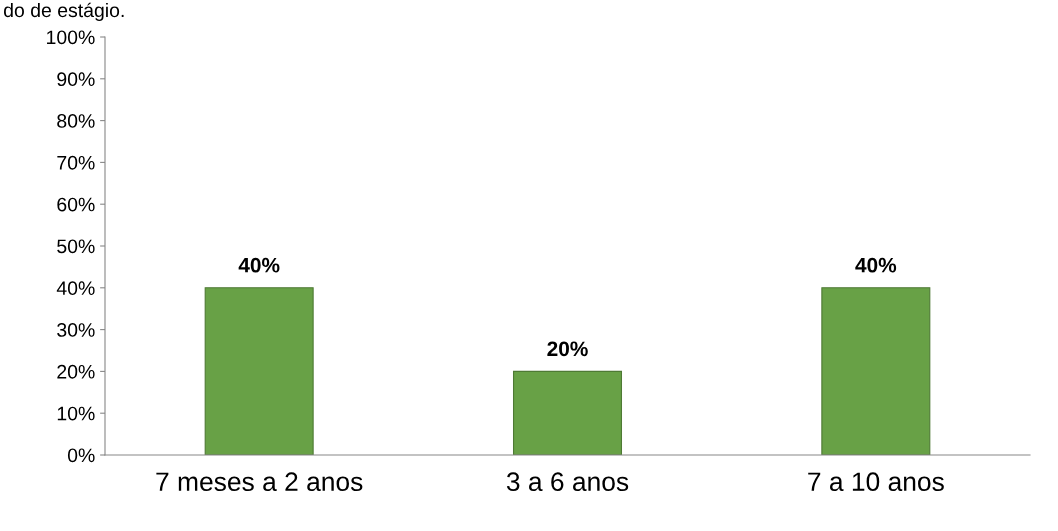  Describe the element at coordinates (63, 12) in the screenshot. I see `chart-title: do de estágio.` at that location.